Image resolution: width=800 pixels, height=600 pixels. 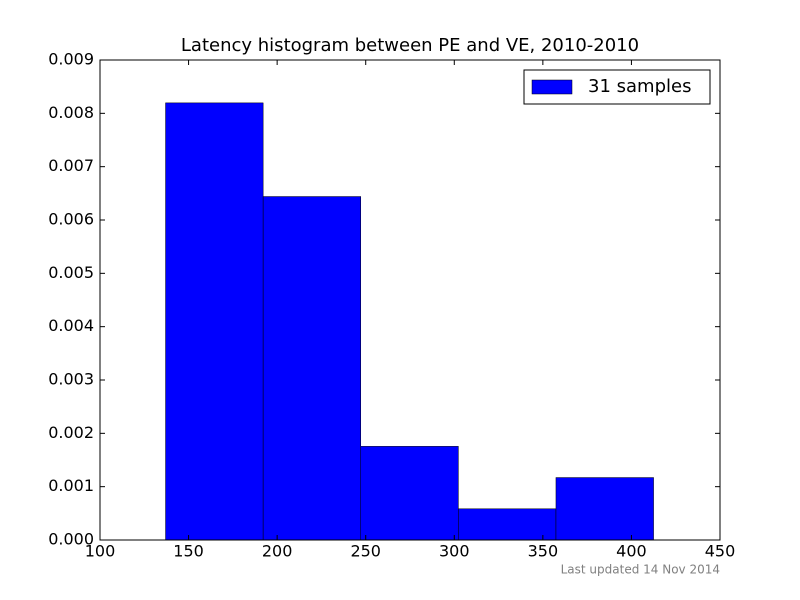 I want to click on x-tick-label: 150, so click(x=188, y=551).